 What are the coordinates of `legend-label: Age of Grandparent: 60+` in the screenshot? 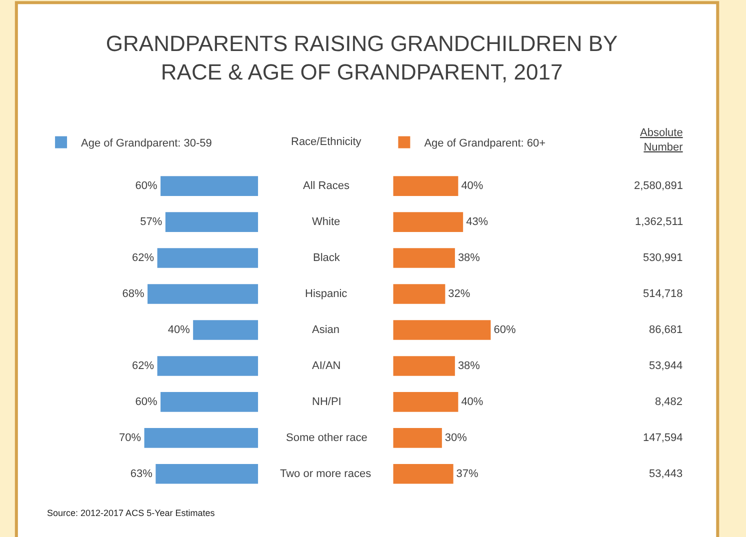 It's located at (485, 144).